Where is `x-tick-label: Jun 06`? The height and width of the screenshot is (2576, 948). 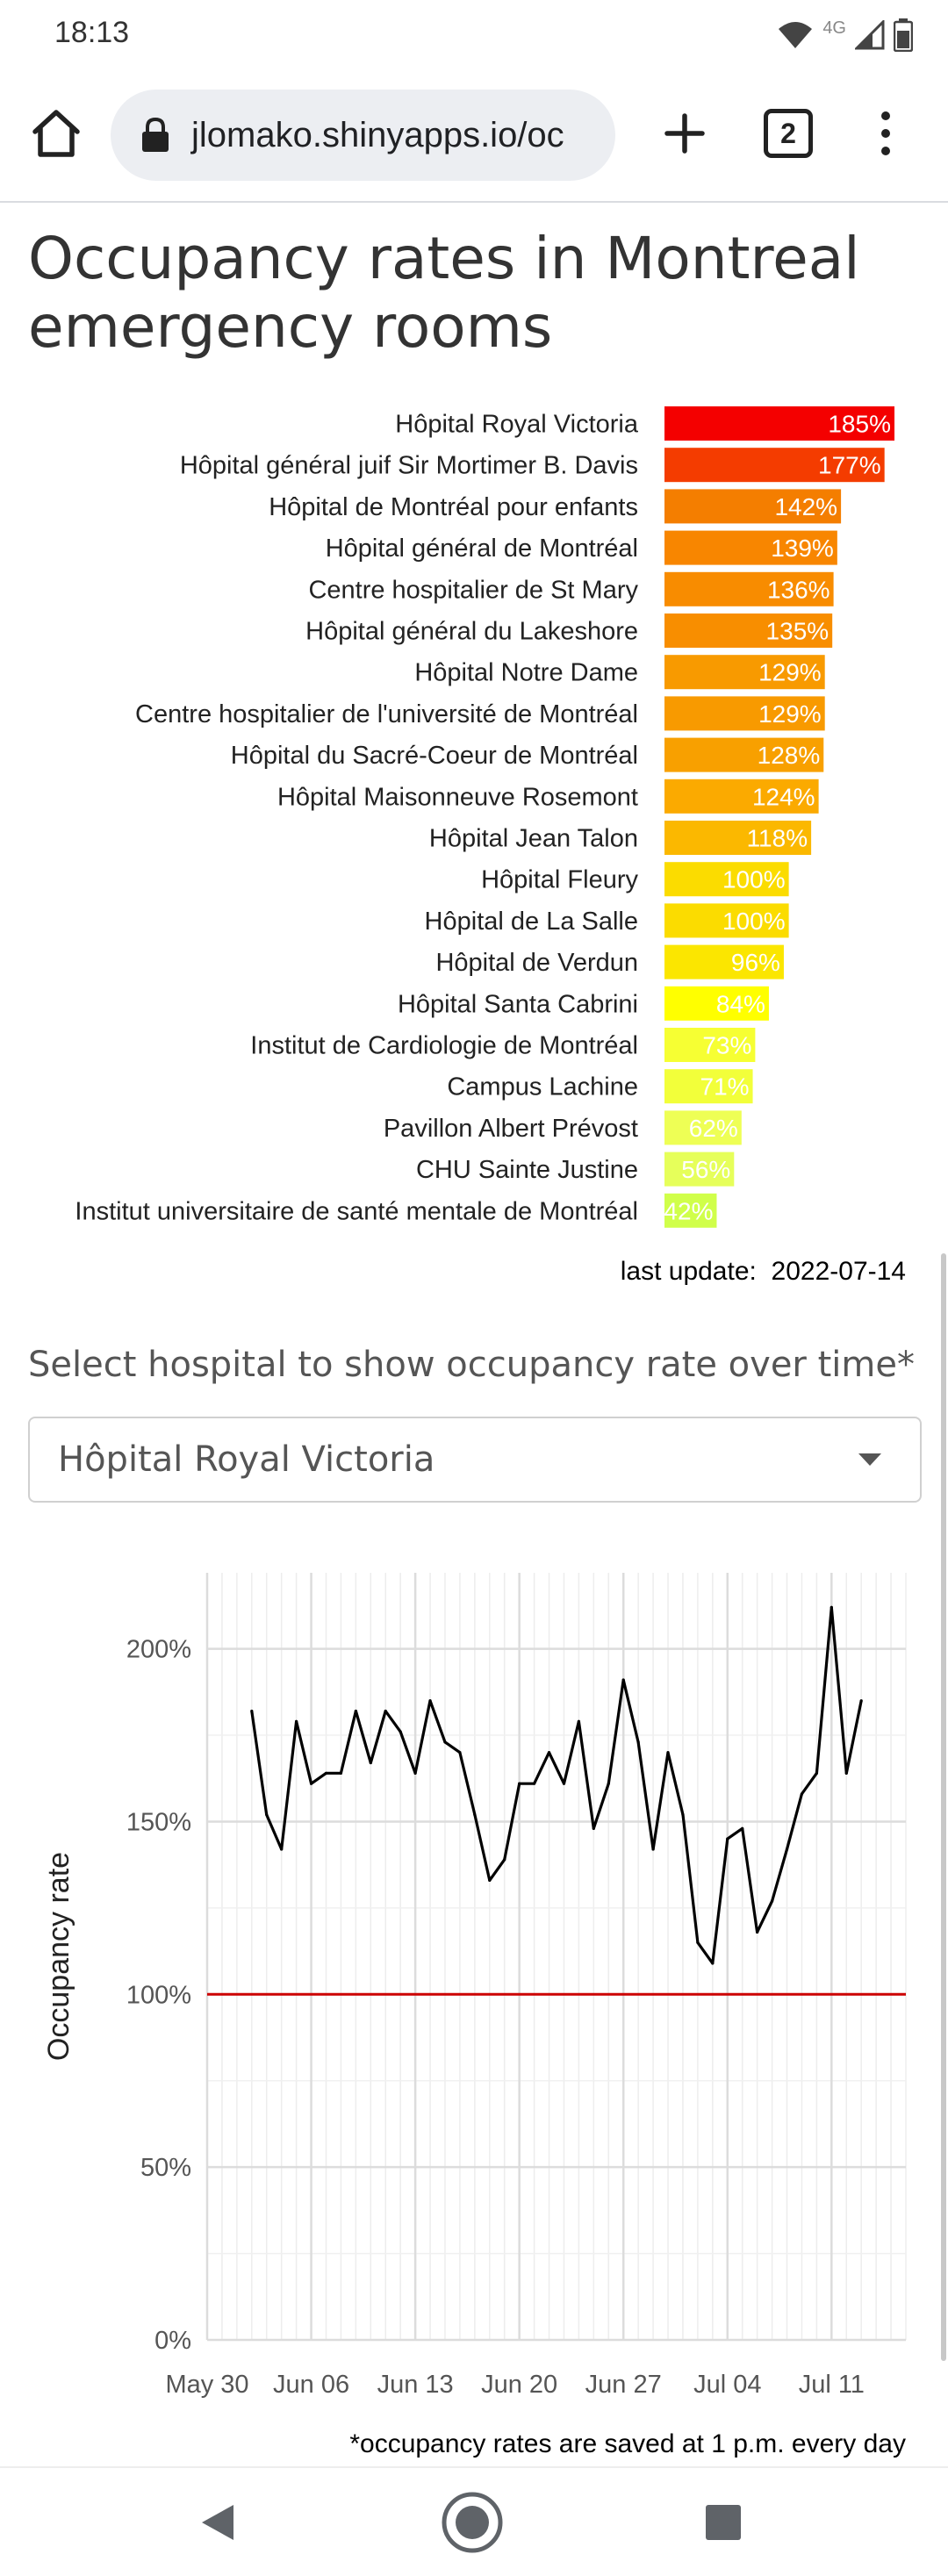
x-tick-label: Jun 06 is located at coordinates (311, 2385).